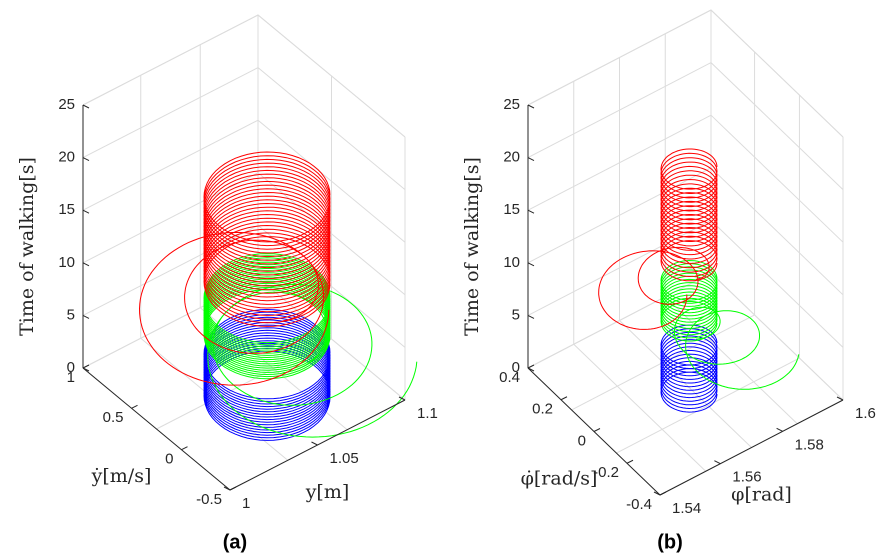  What do you see at coordinates (344, 458) in the screenshot?
I see `x-tick-label: 1.05` at bounding box center [344, 458].